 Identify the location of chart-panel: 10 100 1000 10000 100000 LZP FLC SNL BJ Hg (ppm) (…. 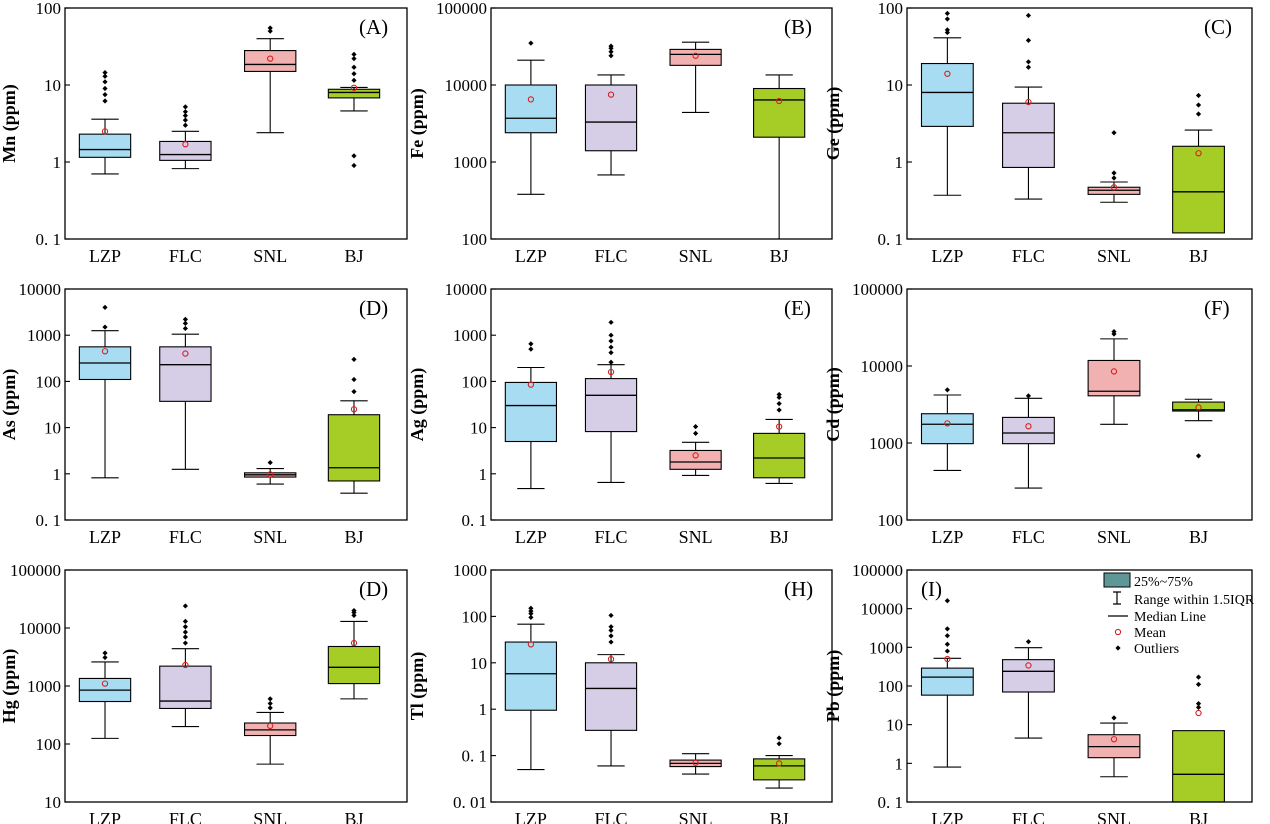
(204, 692).